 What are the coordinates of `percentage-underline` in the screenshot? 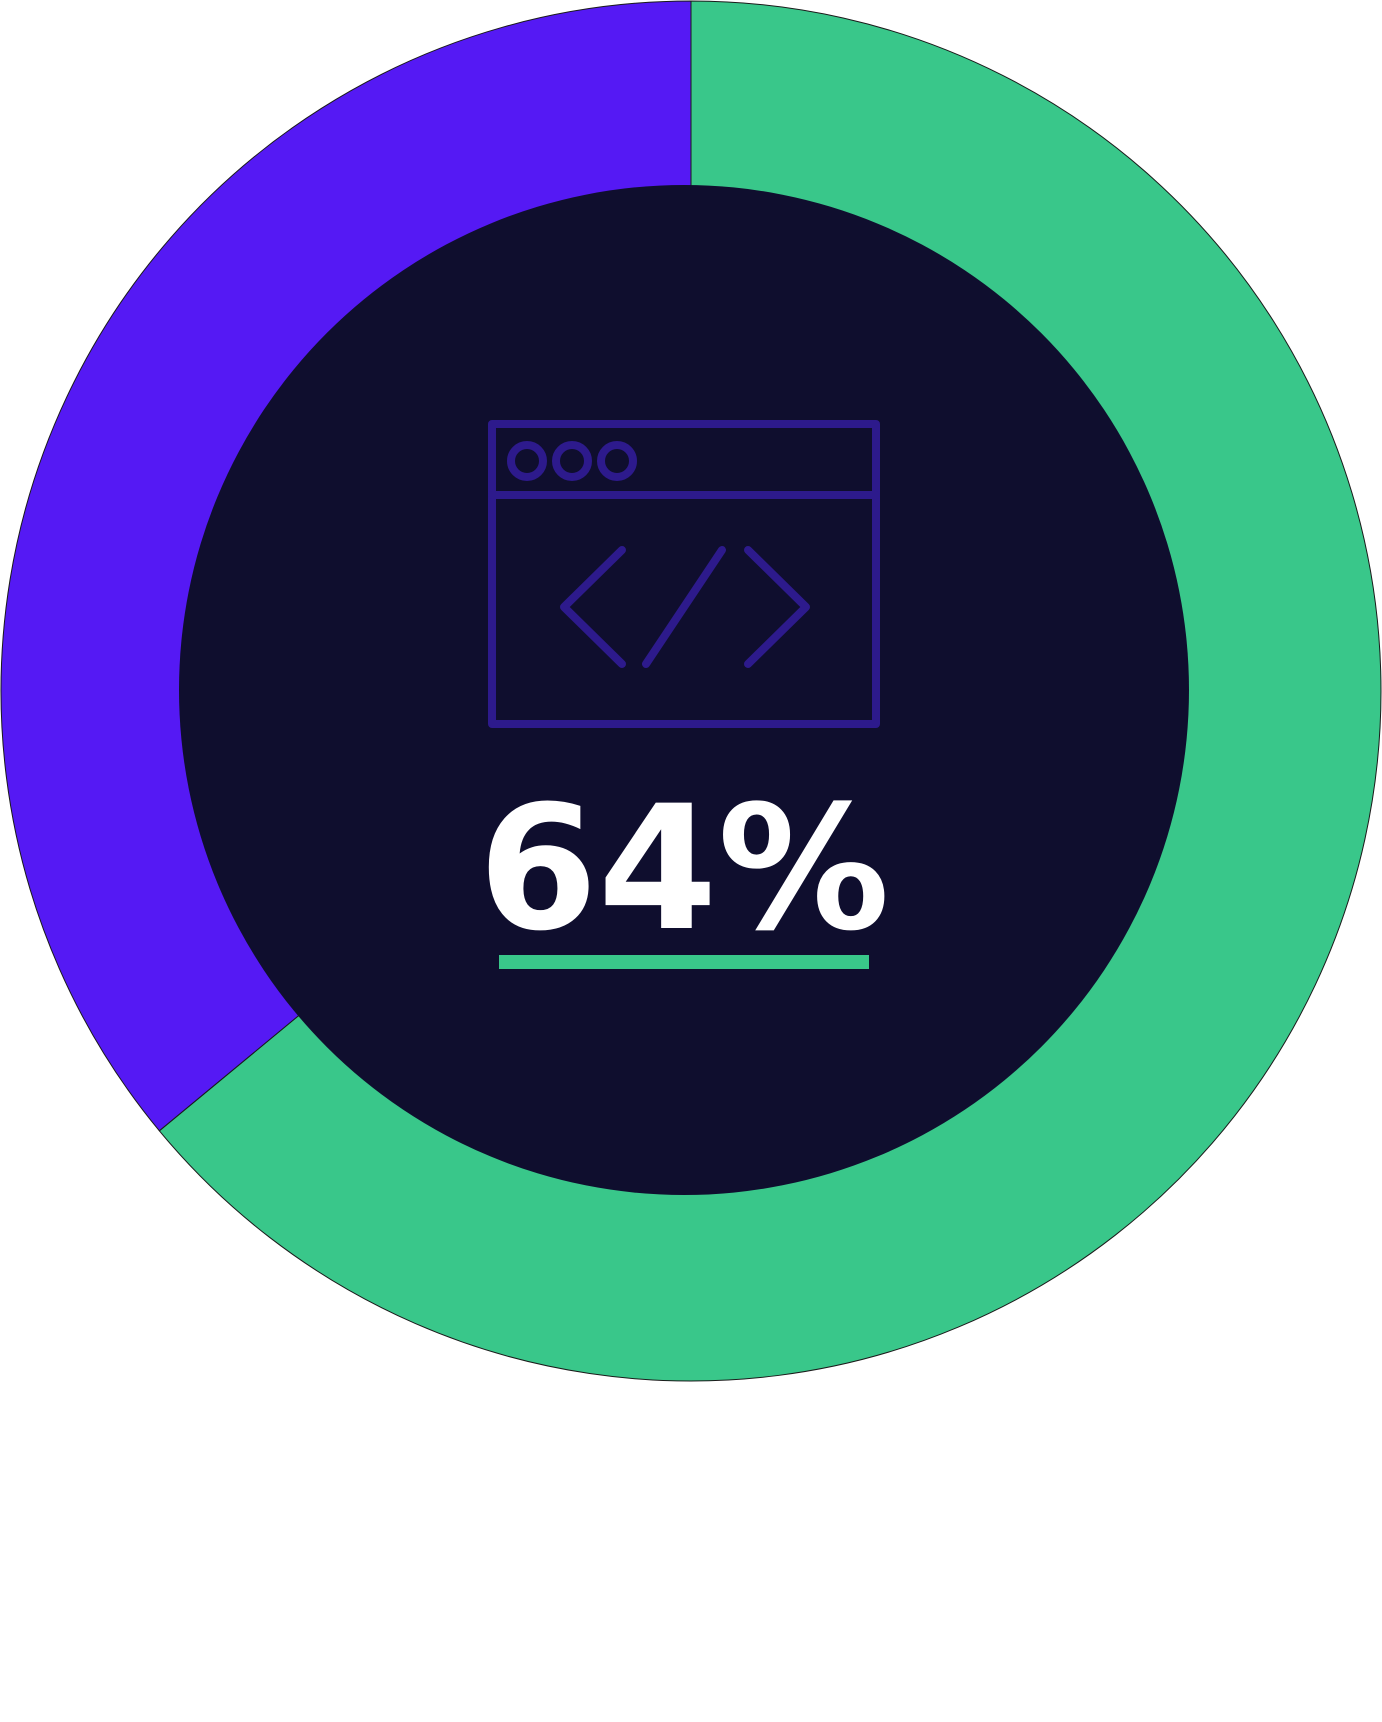 It's located at (684, 962).